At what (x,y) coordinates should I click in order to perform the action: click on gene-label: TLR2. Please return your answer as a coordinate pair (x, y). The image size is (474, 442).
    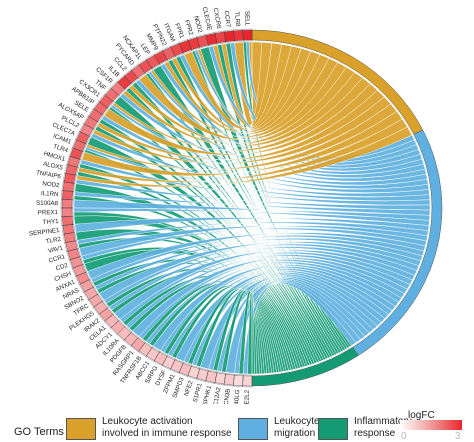
    Looking at the image, I should click on (53, 241).